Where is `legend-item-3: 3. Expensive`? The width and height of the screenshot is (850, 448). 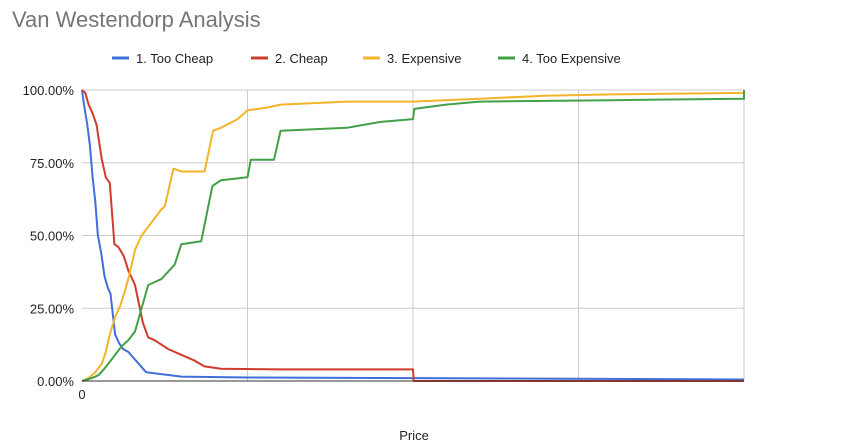 legend-item-3: 3. Expensive is located at coordinates (412, 58).